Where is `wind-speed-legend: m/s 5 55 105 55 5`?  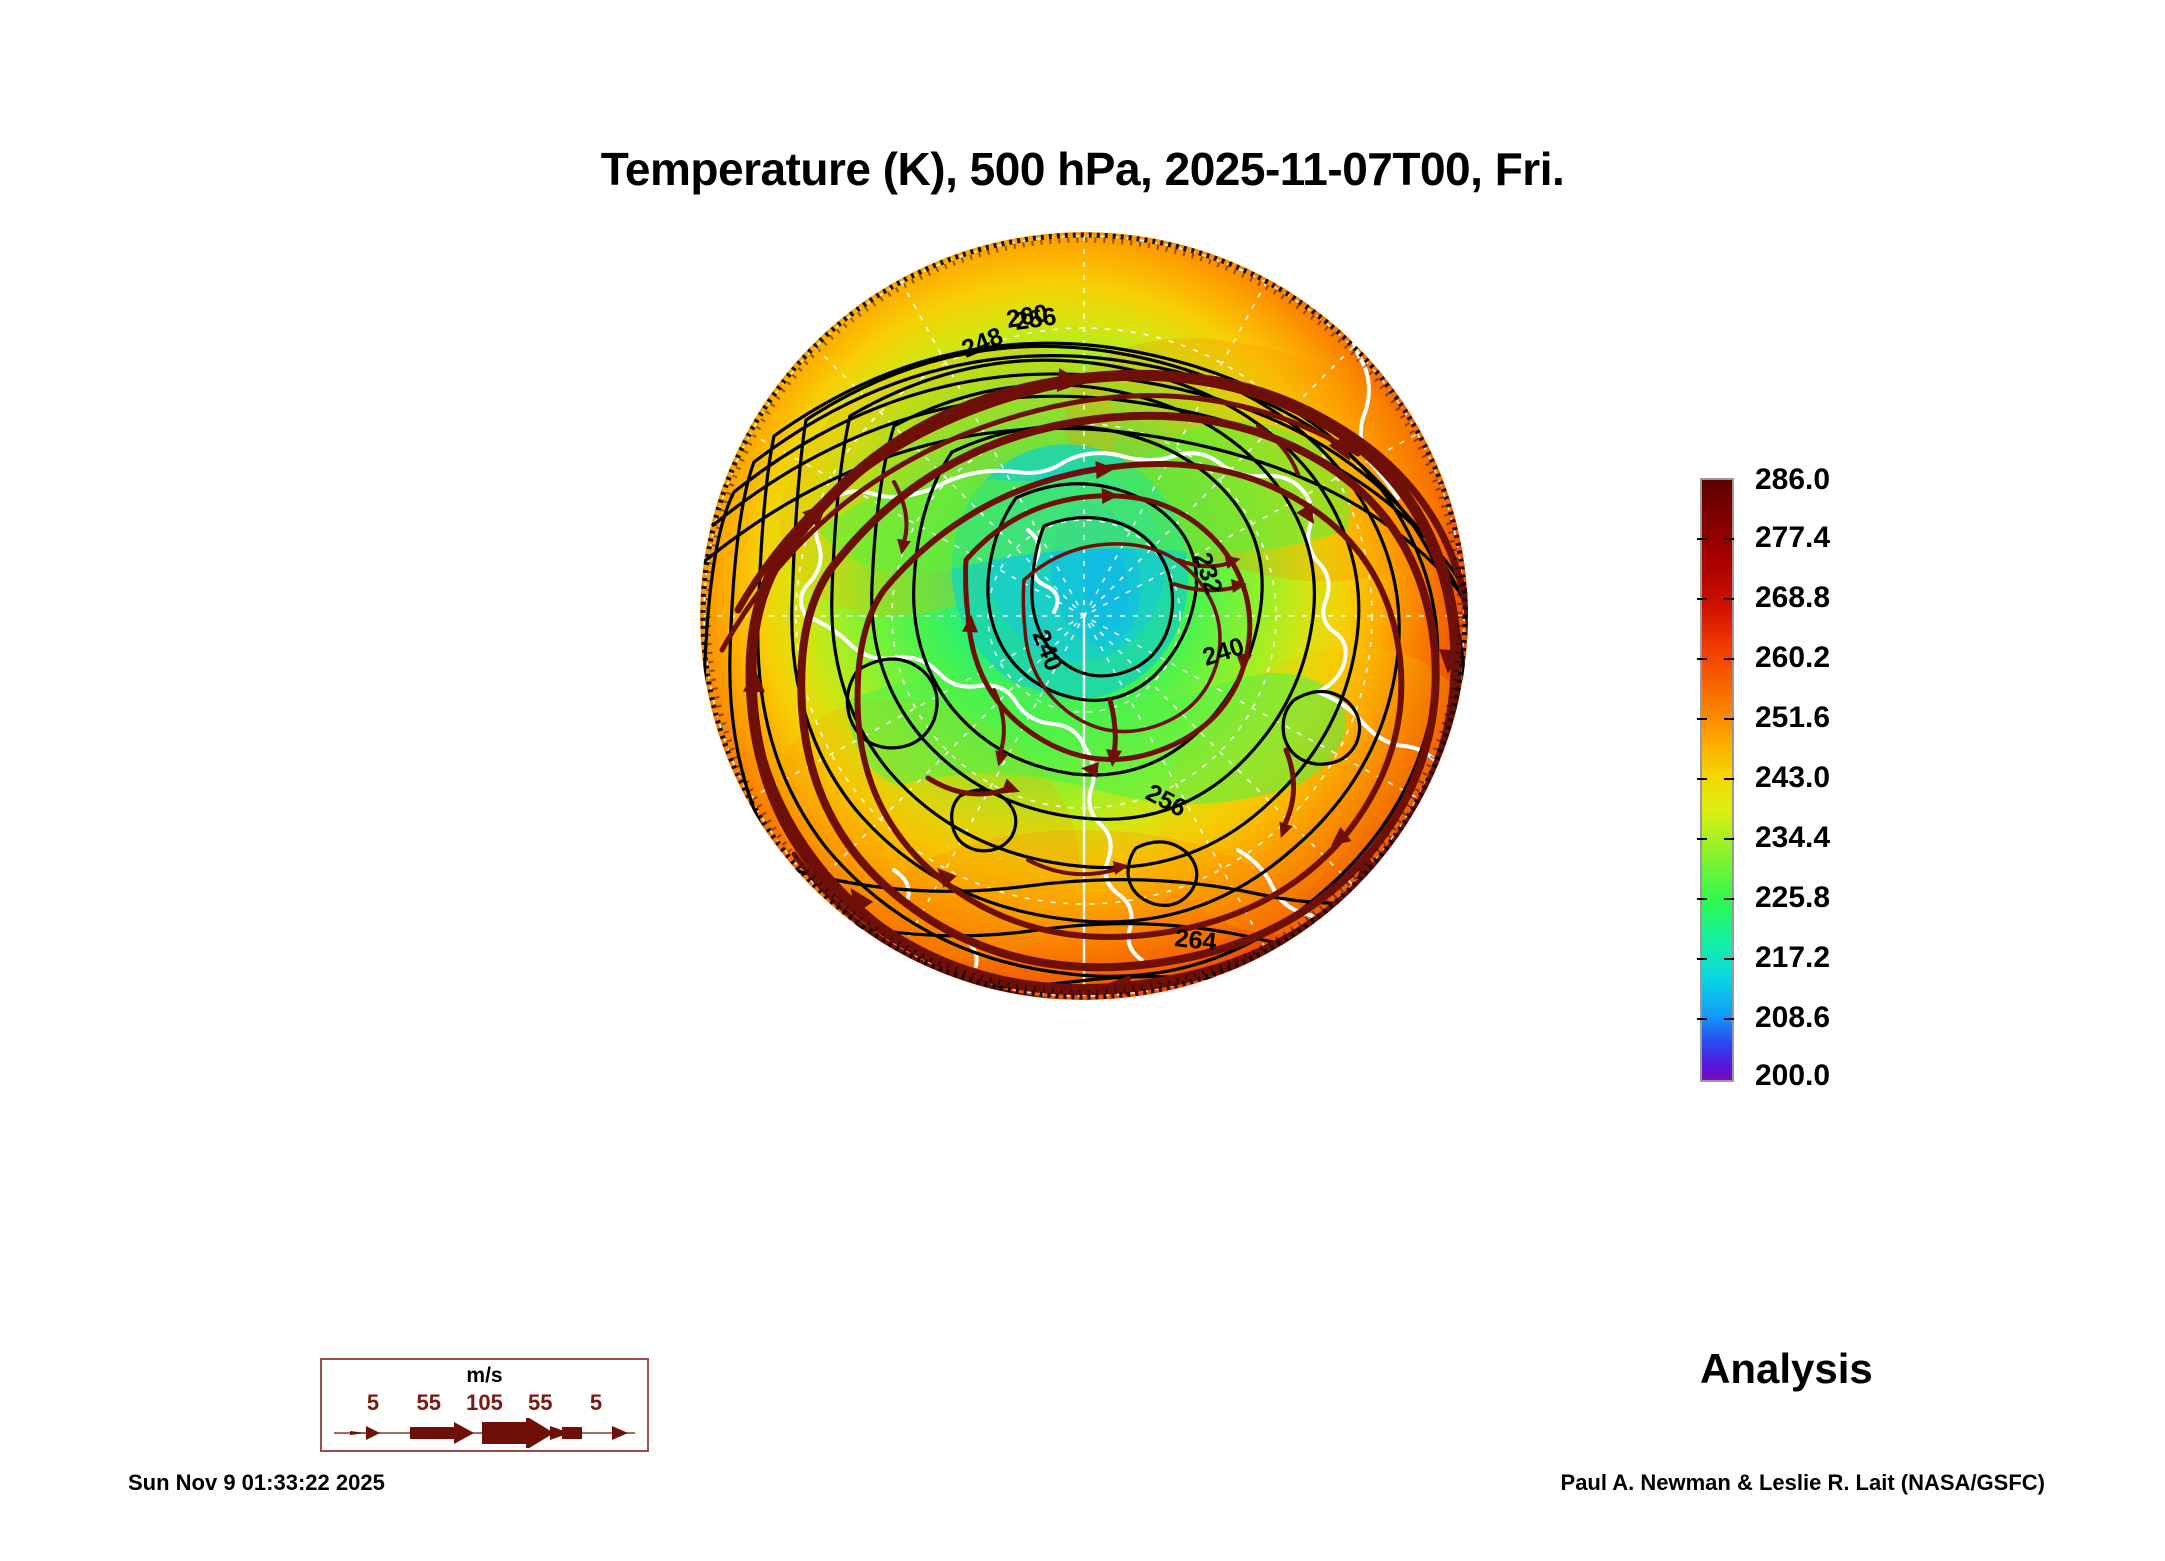 wind-speed-legend: m/s 5 55 105 55 5 is located at coordinates (484, 1405).